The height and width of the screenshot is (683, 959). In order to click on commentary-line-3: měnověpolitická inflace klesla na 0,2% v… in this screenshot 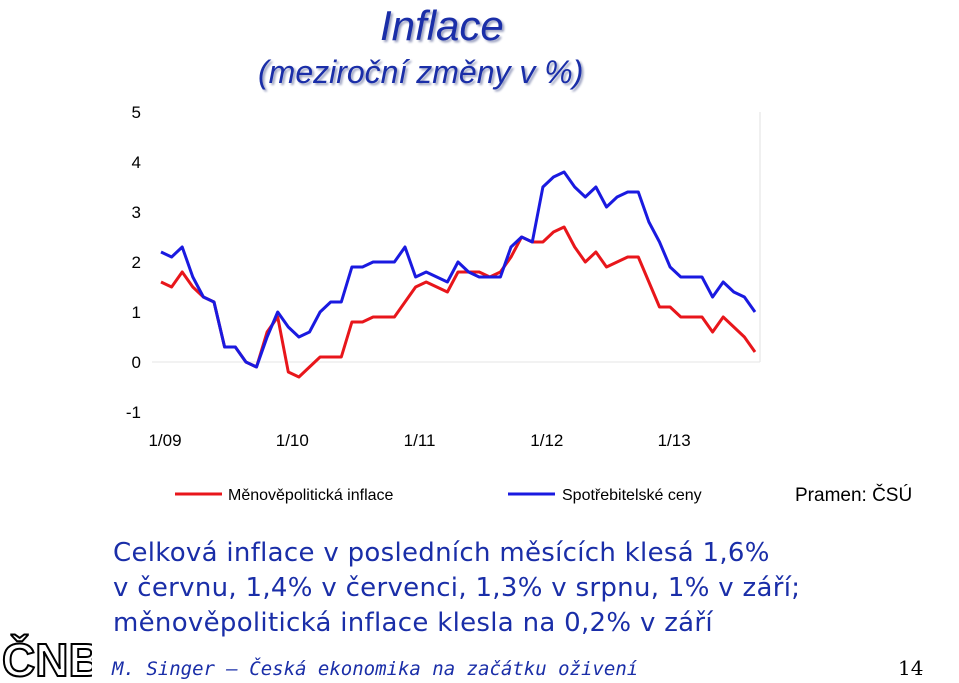, I will do `click(413, 623)`.